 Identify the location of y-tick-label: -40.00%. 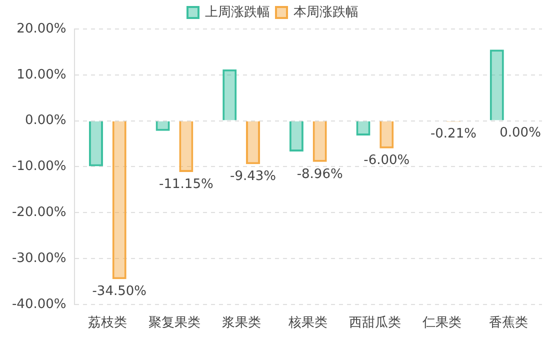
(39, 304).